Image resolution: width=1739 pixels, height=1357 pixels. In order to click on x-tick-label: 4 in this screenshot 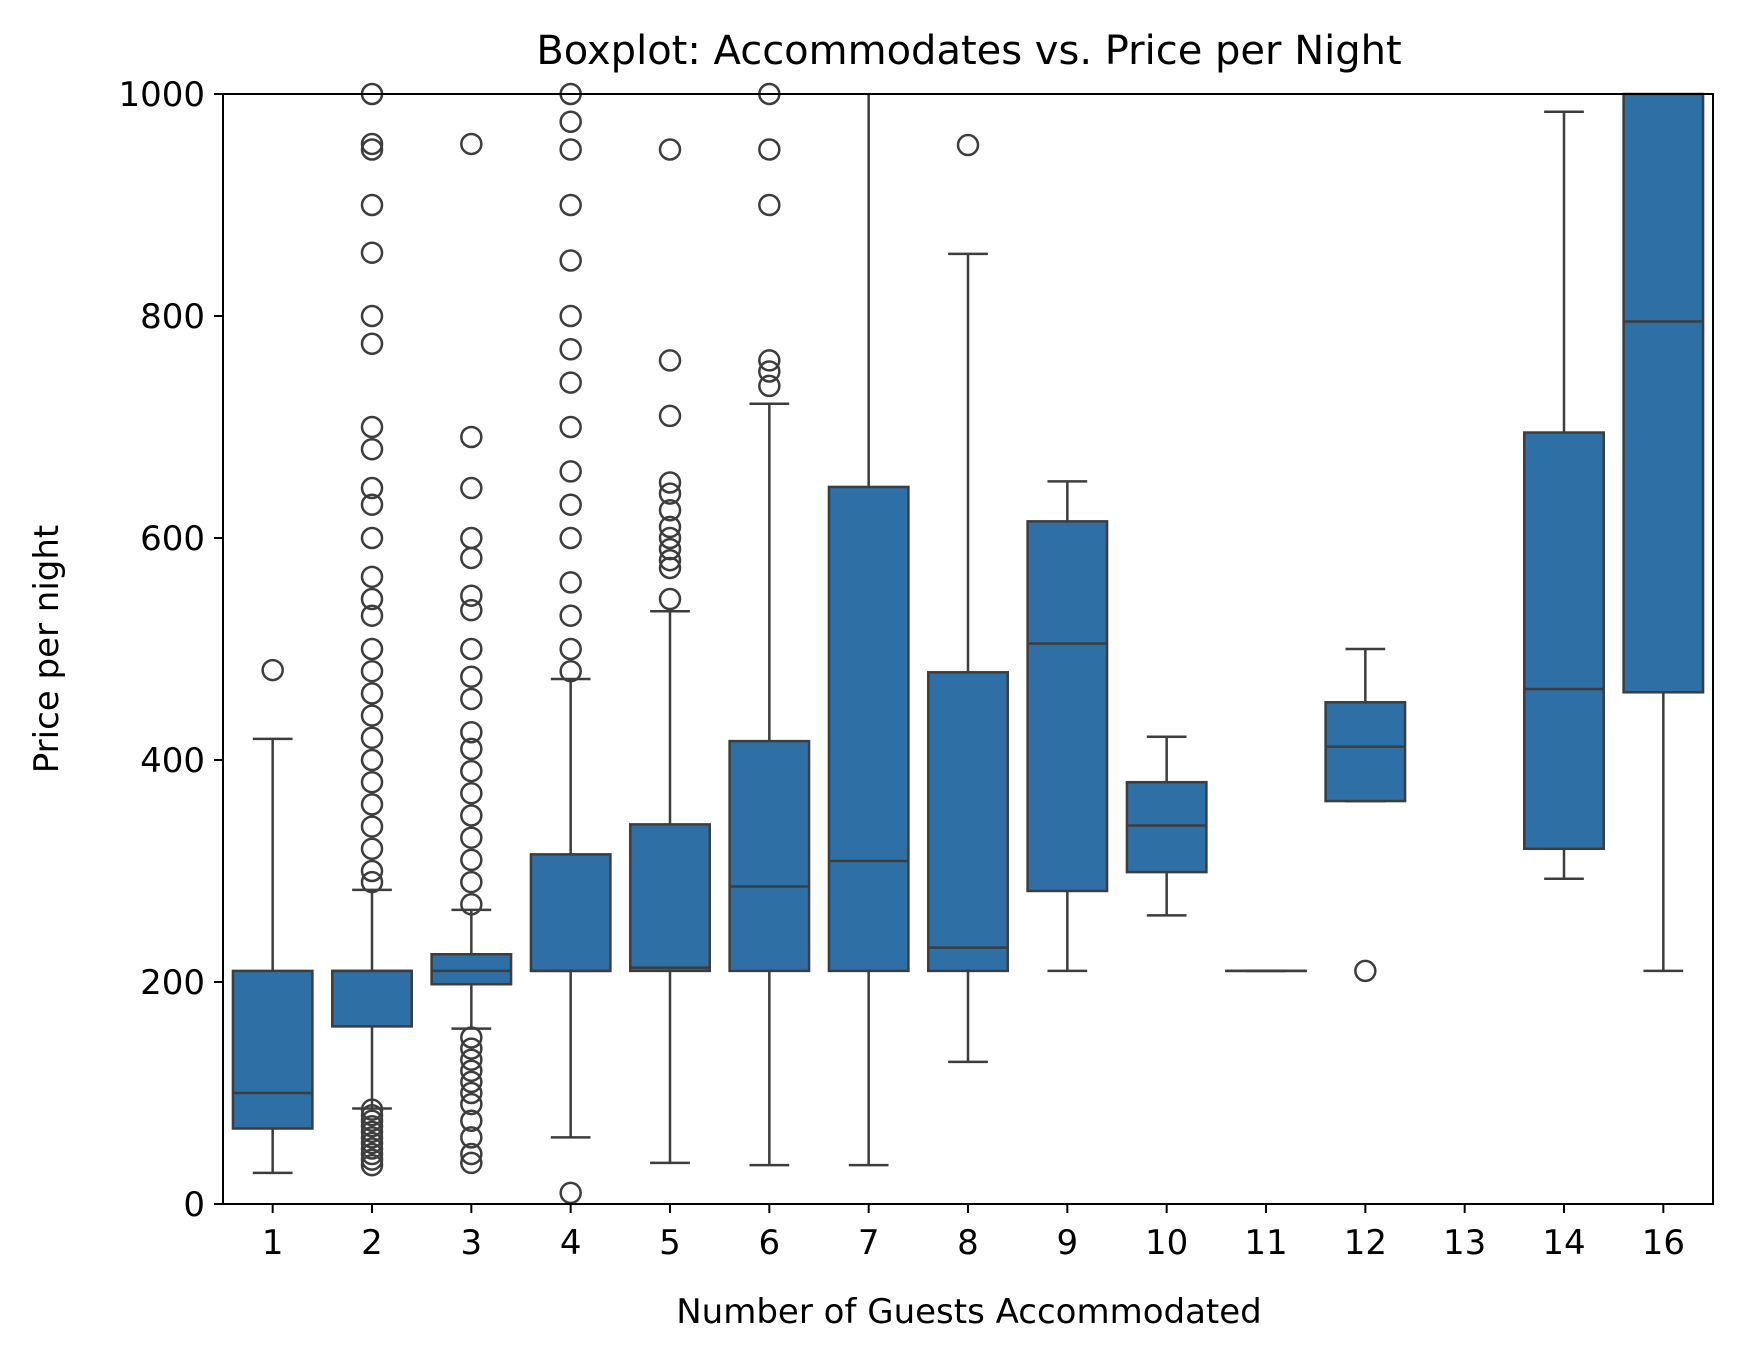, I will do `click(571, 1243)`.